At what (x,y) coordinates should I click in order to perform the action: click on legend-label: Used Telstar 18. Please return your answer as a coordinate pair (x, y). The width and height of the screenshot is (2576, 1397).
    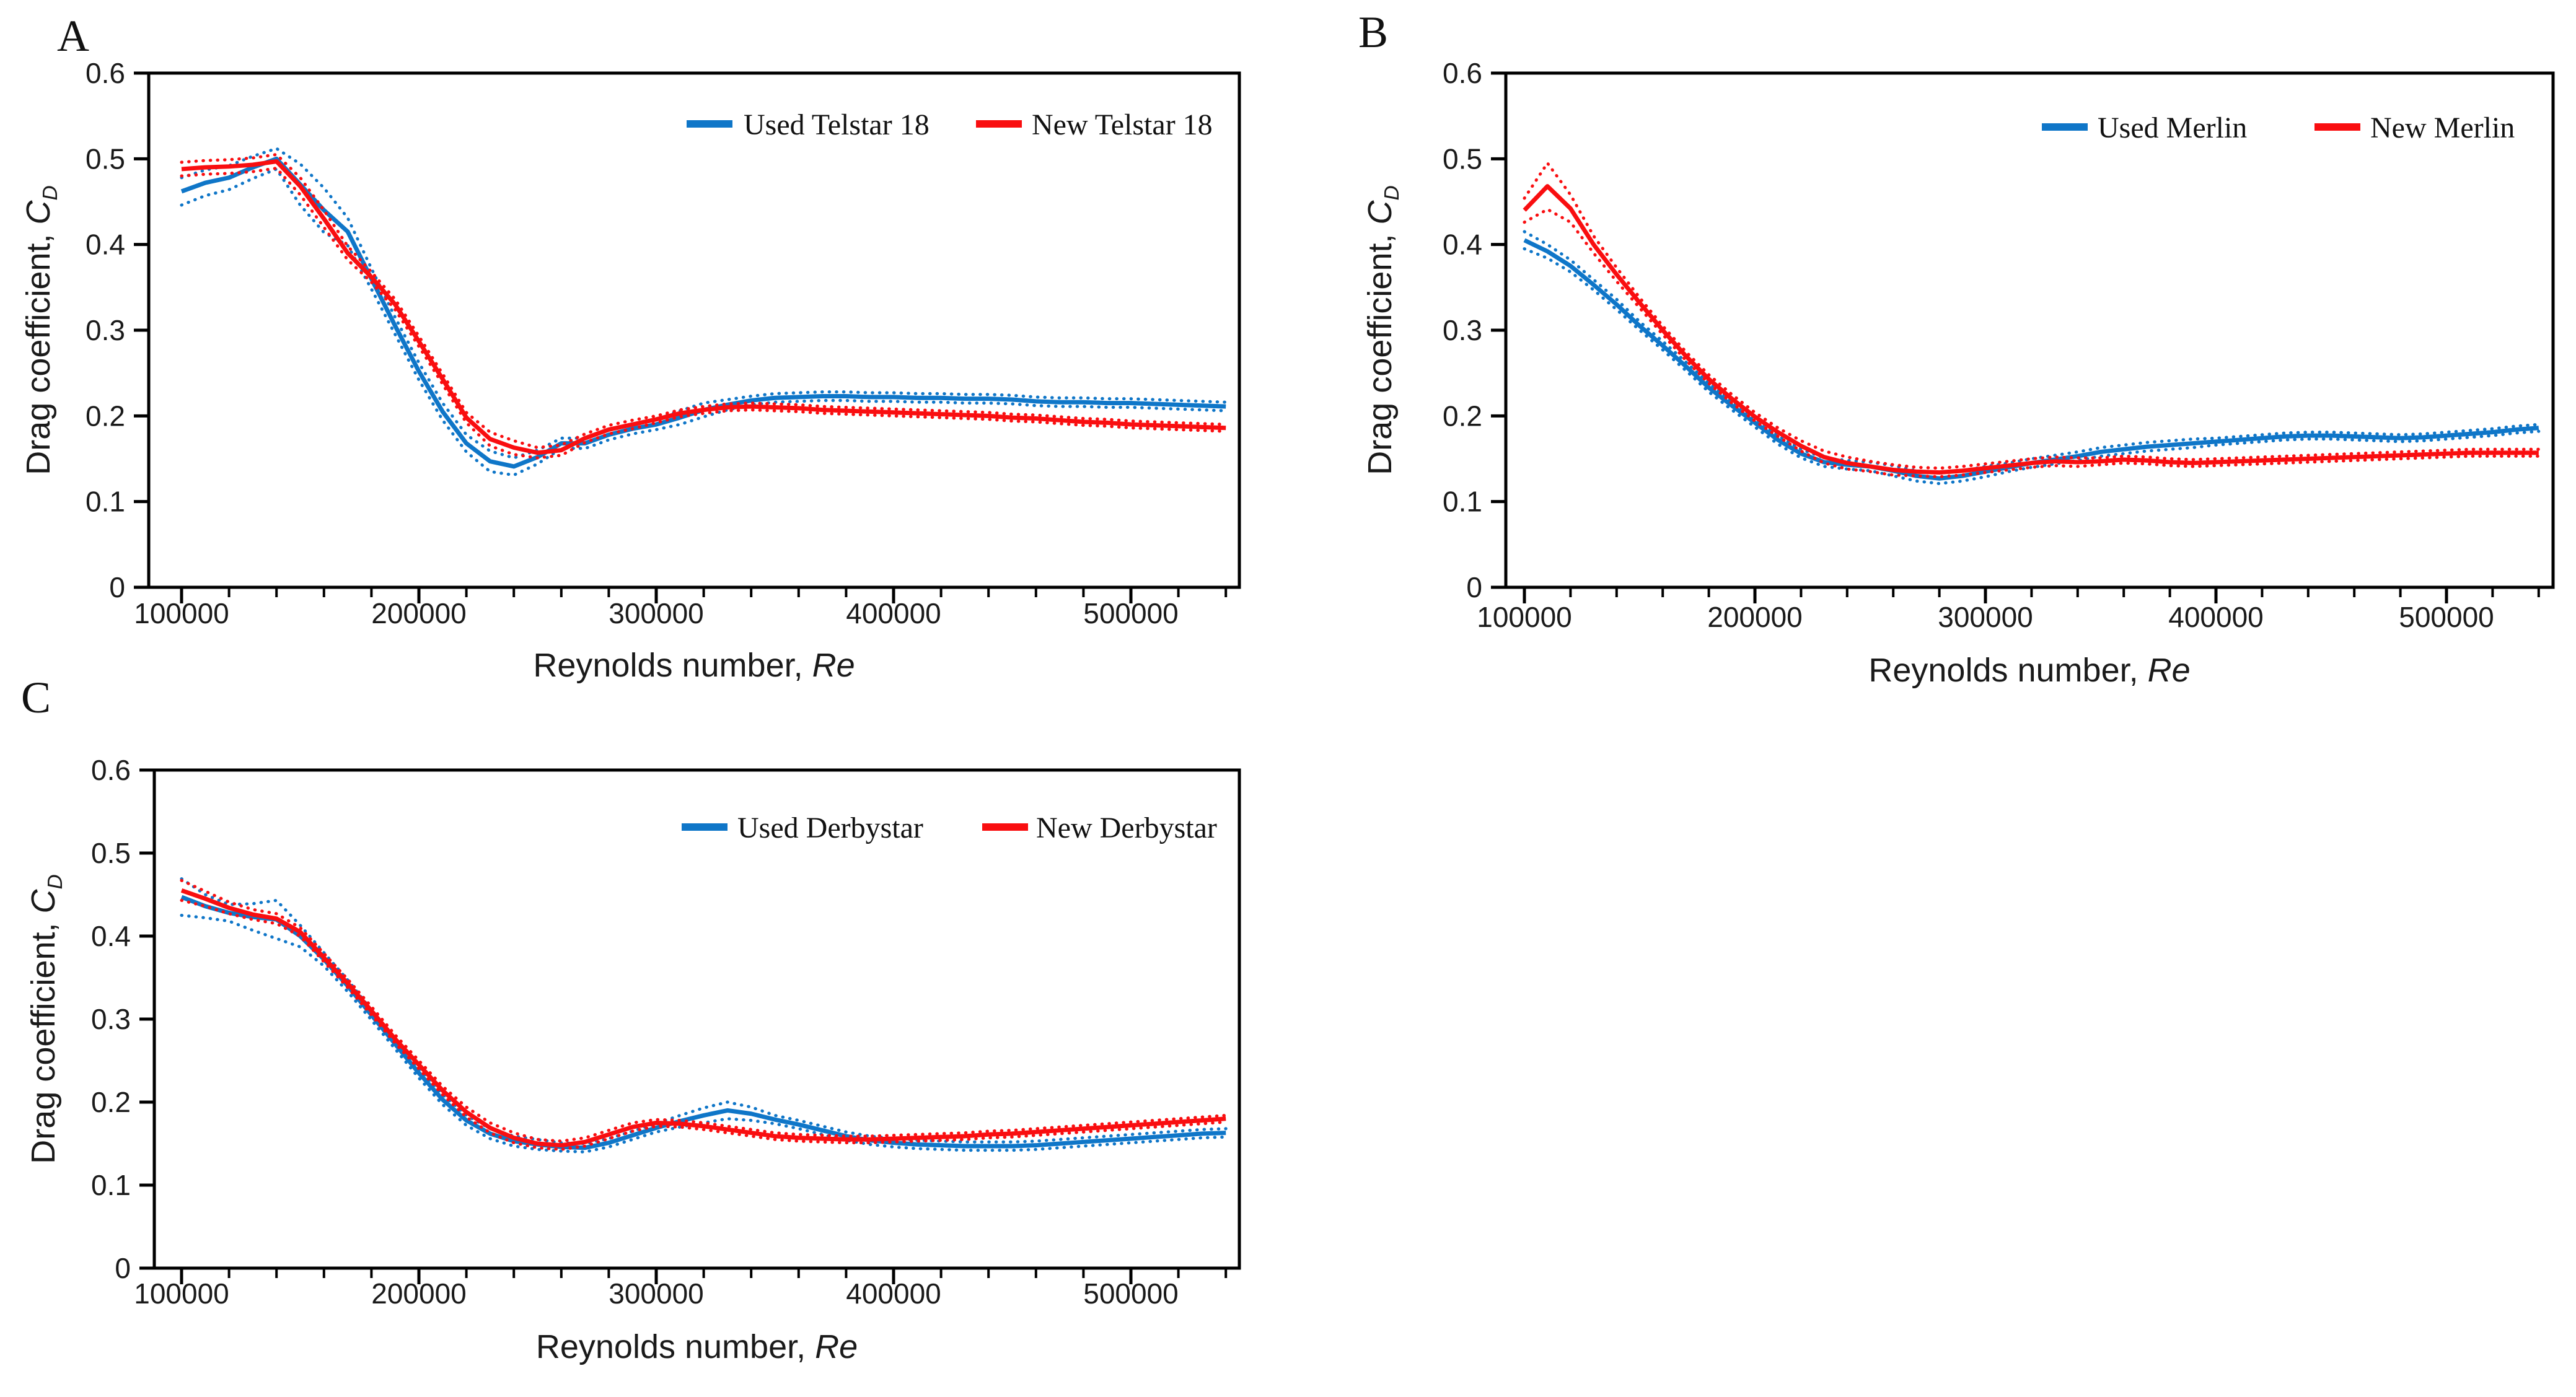
    Looking at the image, I should click on (837, 124).